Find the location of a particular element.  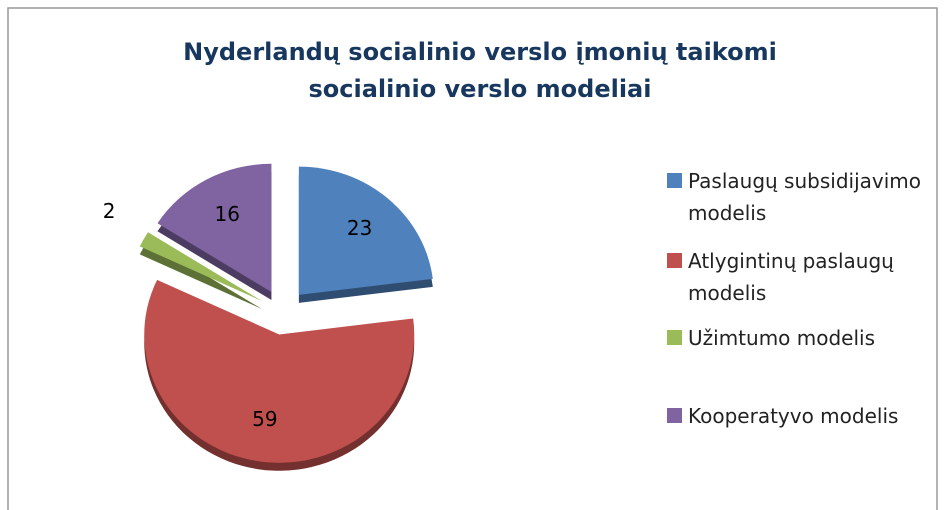

legend-item: Paslaugų subsidijavimo modelis is located at coordinates (802, 197).